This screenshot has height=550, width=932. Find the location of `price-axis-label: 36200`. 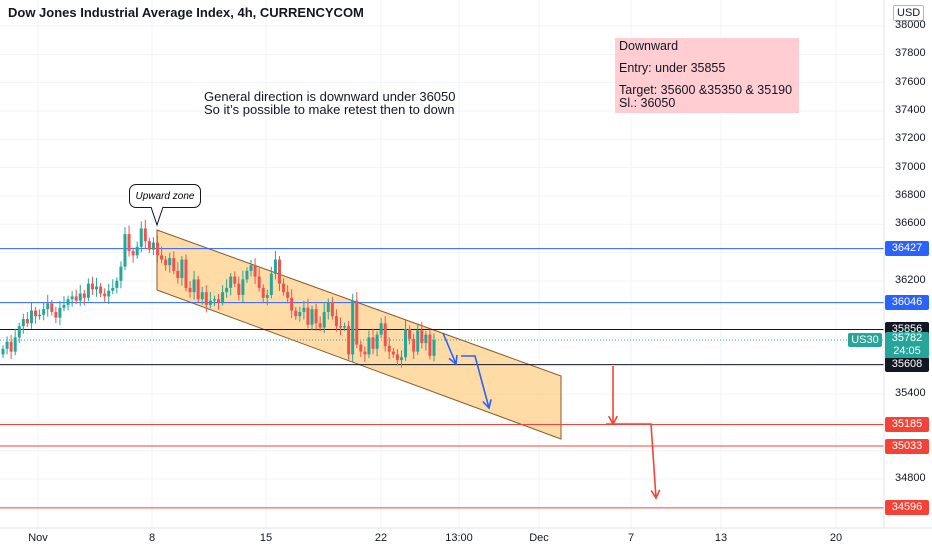

price-axis-label: 36200 is located at coordinates (910, 279).